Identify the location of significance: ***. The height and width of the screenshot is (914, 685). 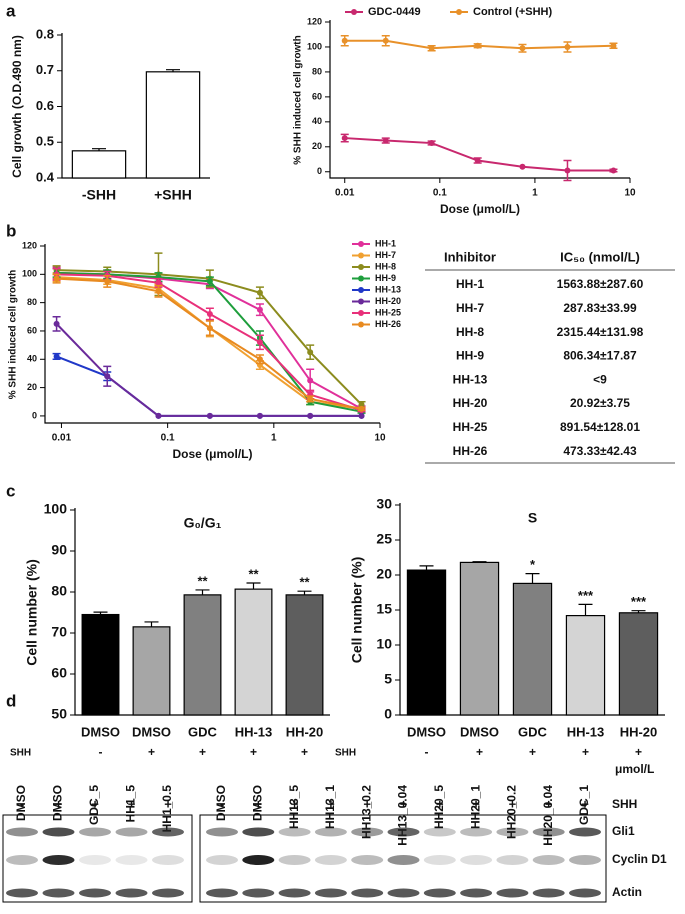
(639, 601).